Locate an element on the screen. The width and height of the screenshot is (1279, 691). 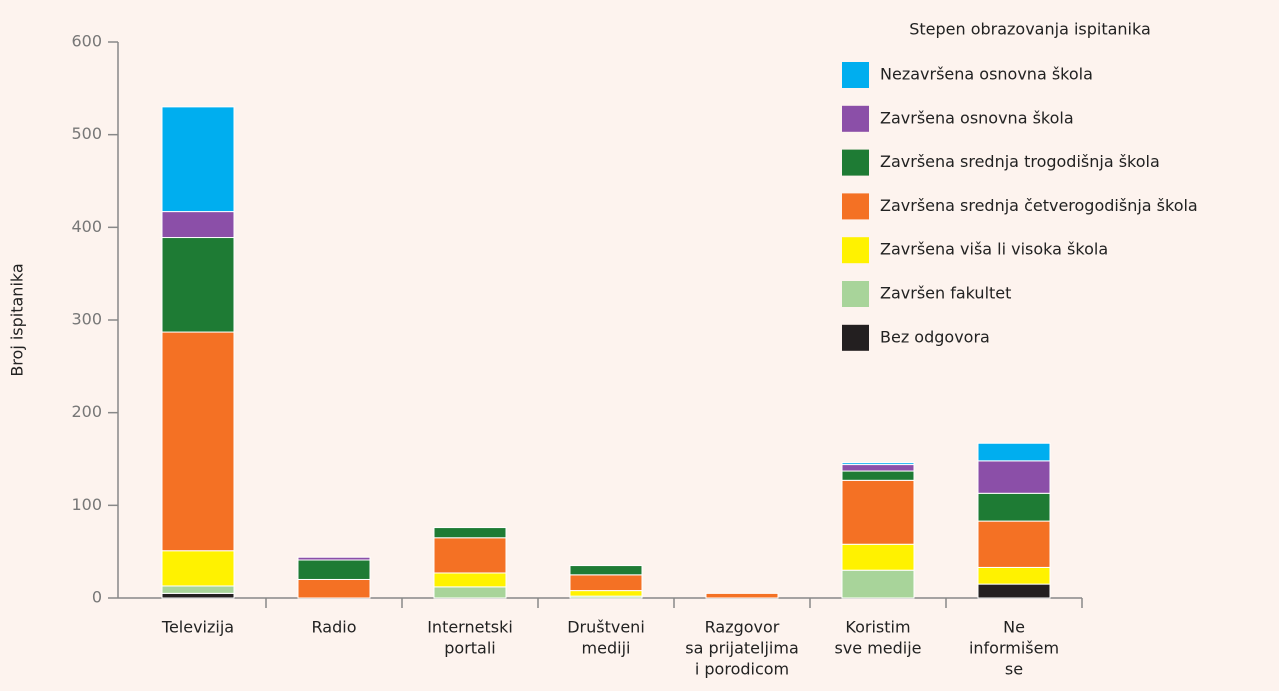
legend-label: Nezavršena osnovna škola is located at coordinates (986, 74).